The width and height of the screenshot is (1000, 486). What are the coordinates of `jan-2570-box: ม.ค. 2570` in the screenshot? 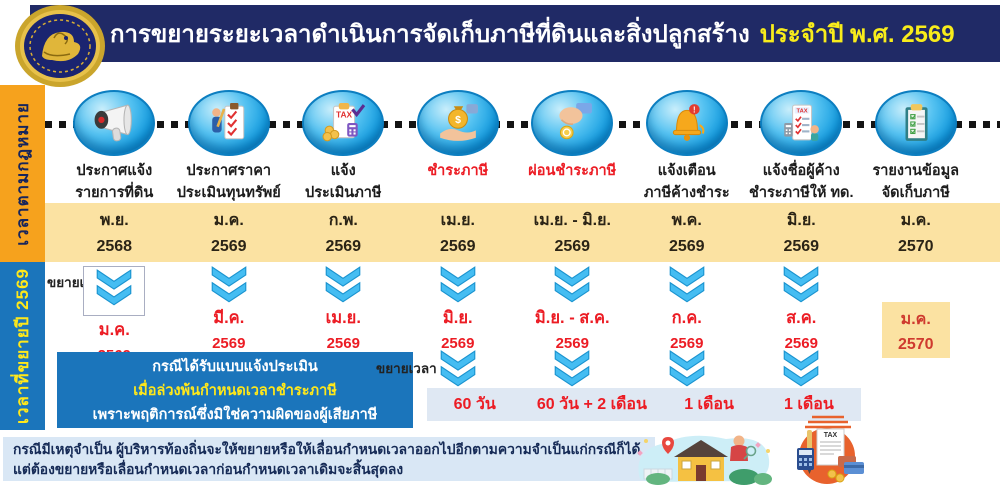 It's located at (915, 330).